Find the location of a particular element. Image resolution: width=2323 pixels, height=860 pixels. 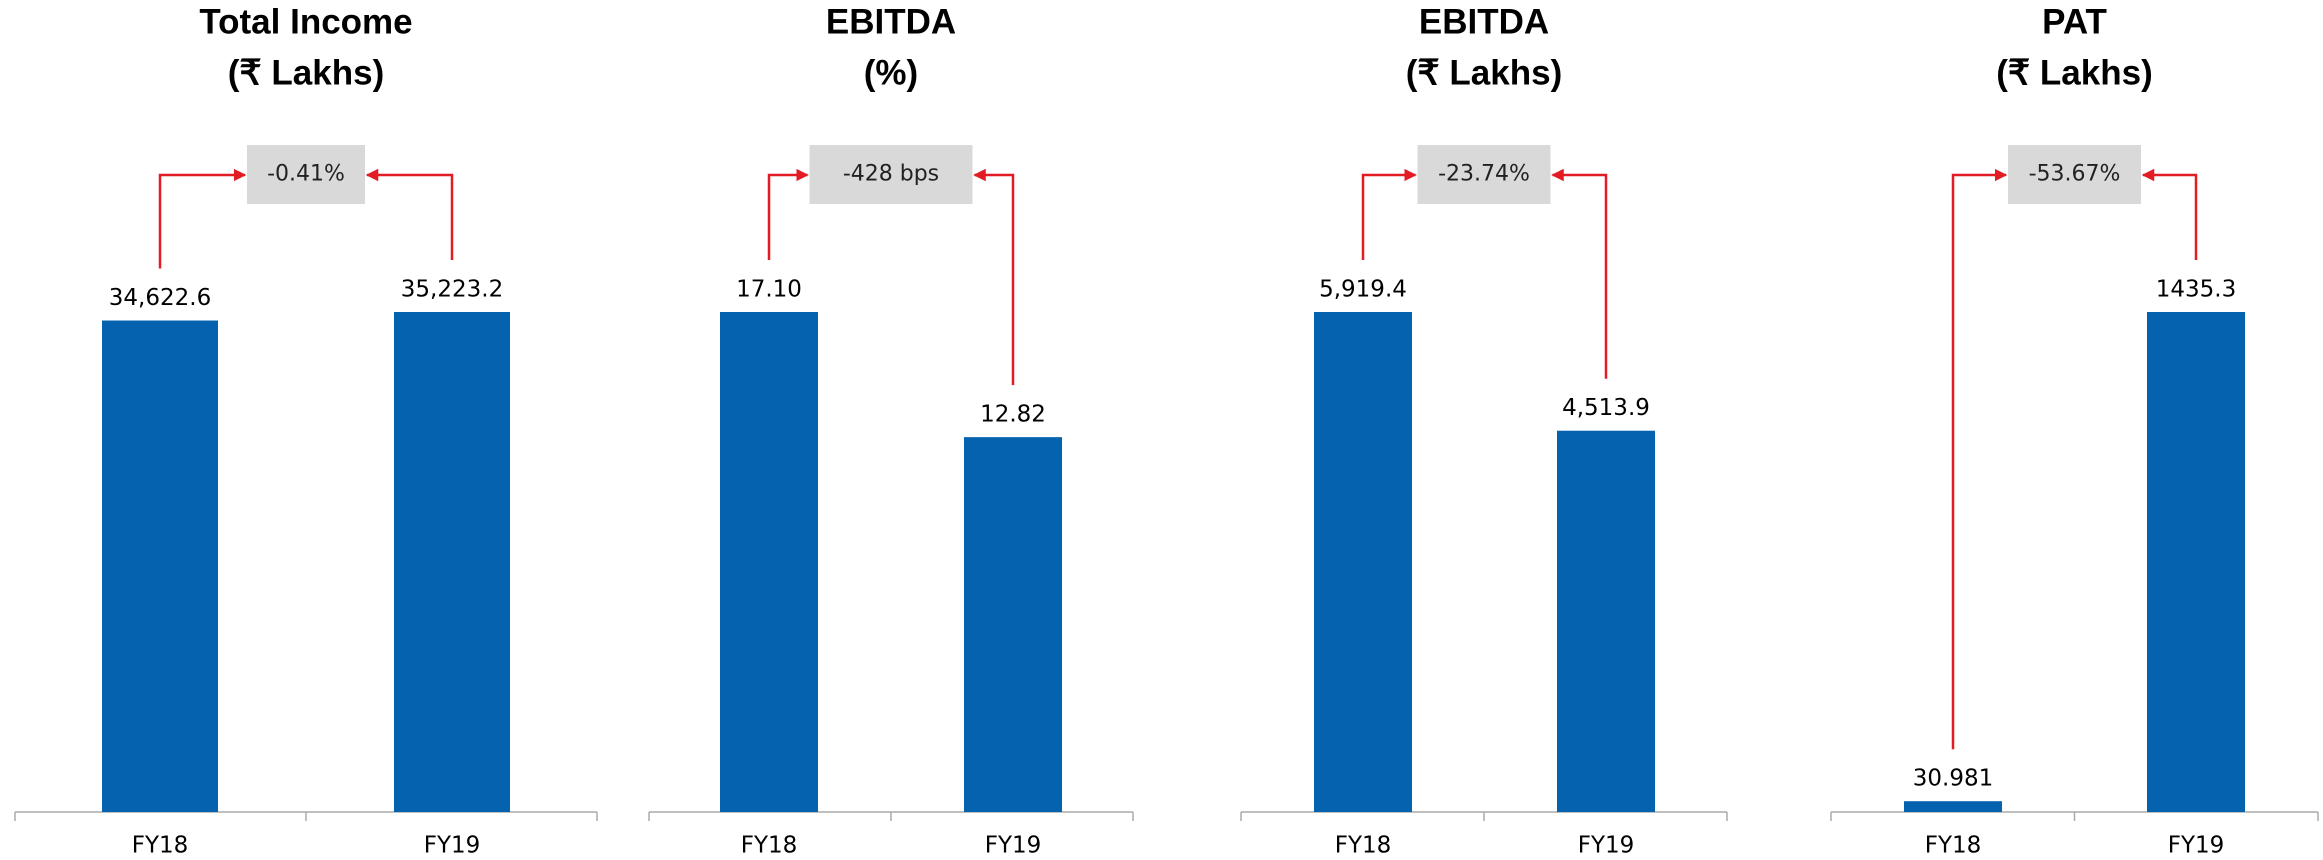

chart-title: PAT is located at coordinates (2074, 21).